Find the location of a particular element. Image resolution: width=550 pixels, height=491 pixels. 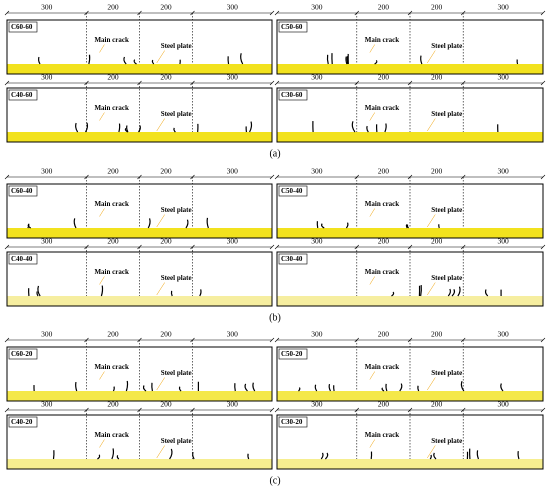

specimen-label: C30-20 is located at coordinates (292, 422).